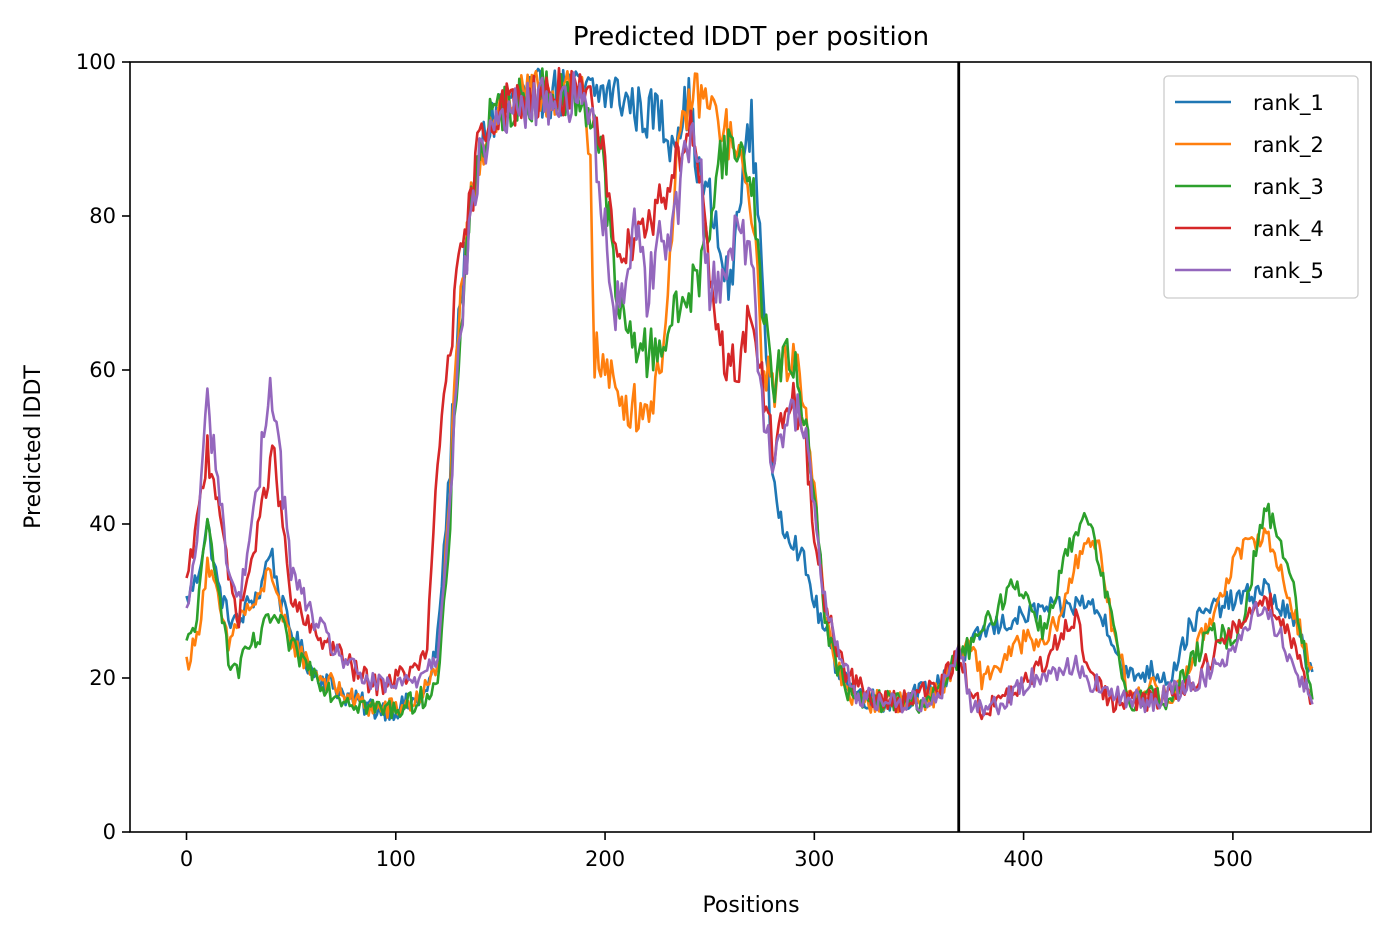  I want to click on legend-box, so click(1261, 187).